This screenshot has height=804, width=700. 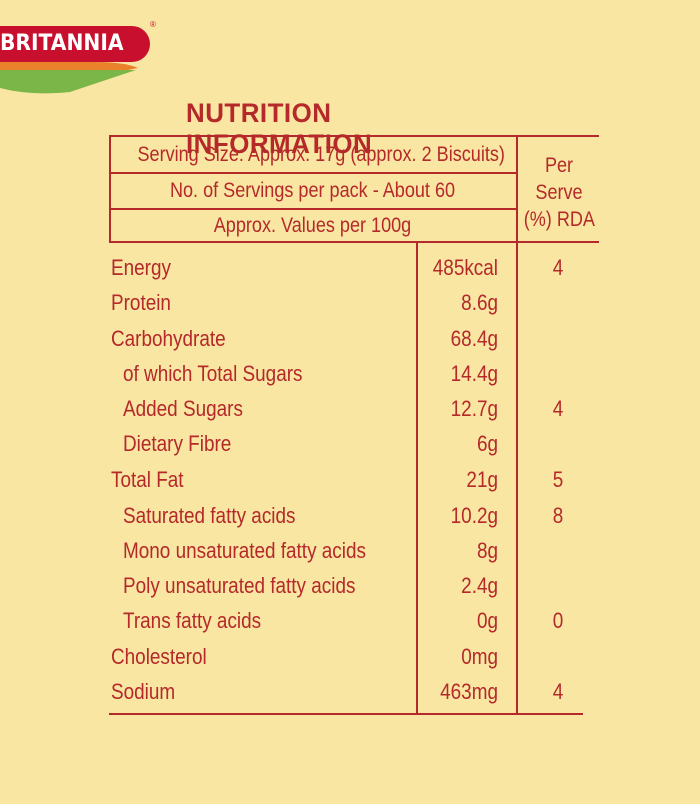 I want to click on nutrient-name: Saturated fatty acids, so click(x=209, y=515).